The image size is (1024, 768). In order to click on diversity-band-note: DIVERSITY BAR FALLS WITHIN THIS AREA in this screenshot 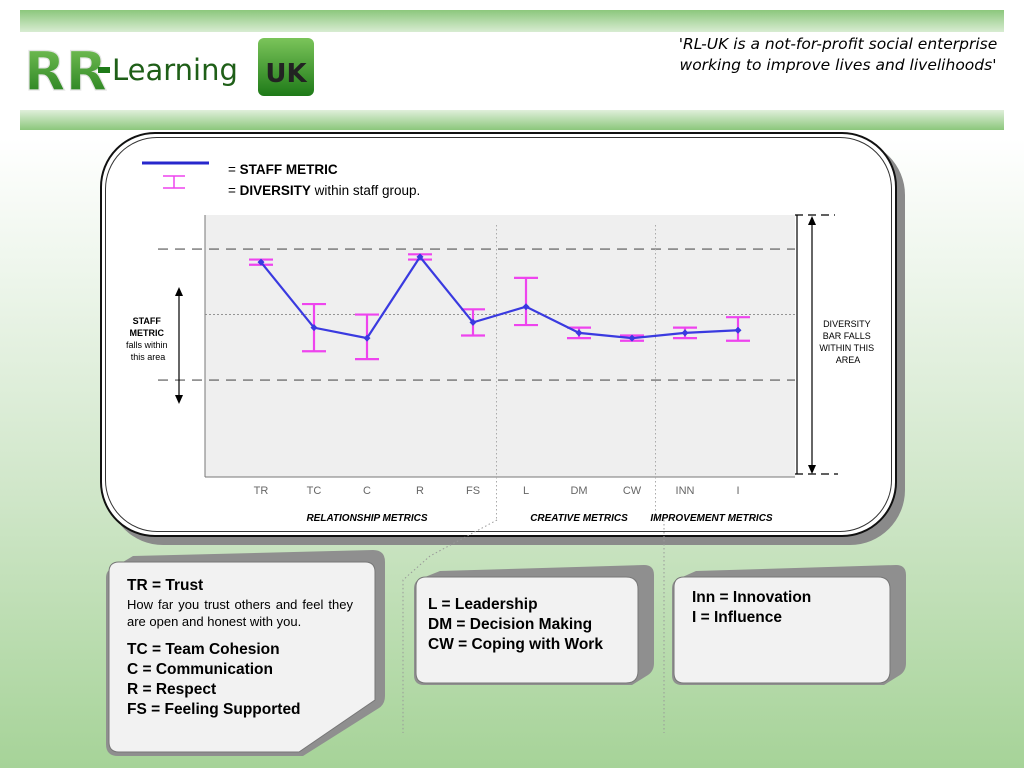, I will do `click(847, 342)`.